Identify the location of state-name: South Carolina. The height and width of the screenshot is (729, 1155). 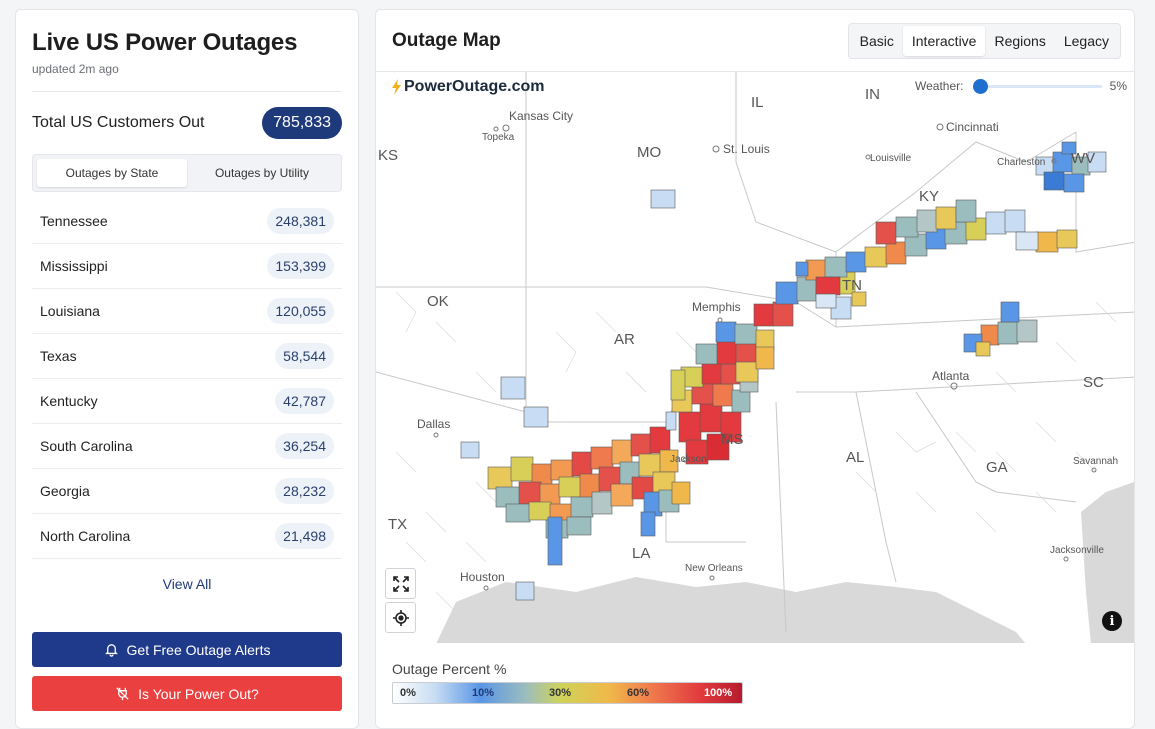
(86, 446).